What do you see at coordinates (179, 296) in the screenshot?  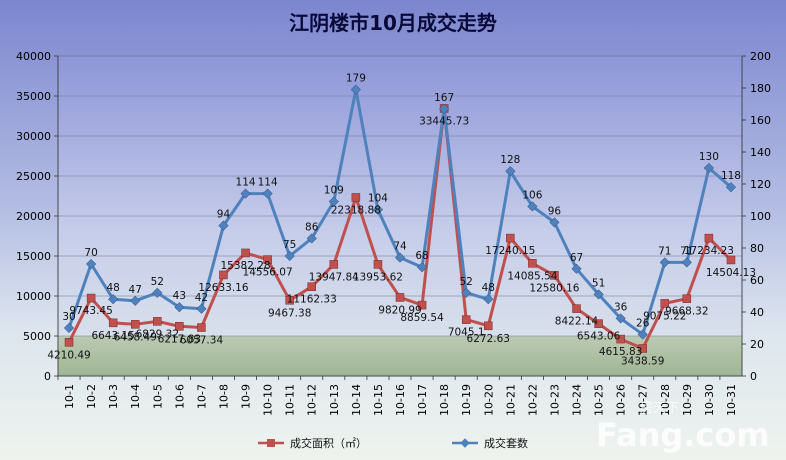 I see `series-1-data-label: 43` at bounding box center [179, 296].